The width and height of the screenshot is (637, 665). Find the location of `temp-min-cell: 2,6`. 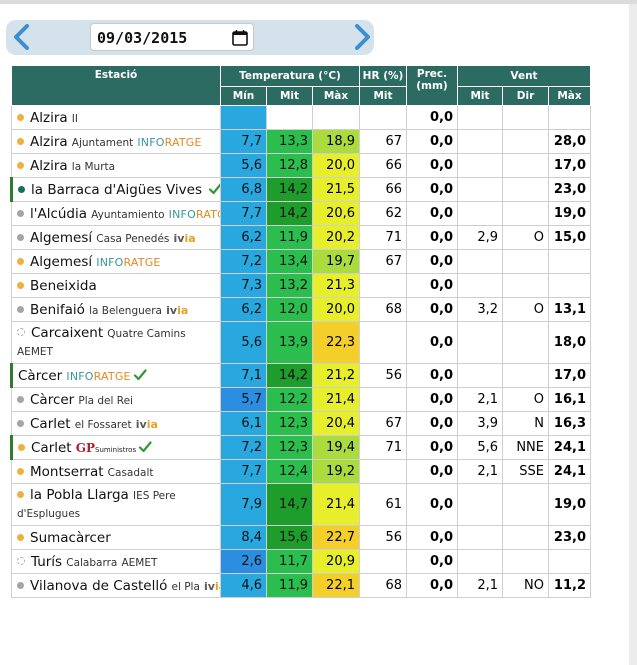

temp-min-cell: 2,6 is located at coordinates (243, 561).